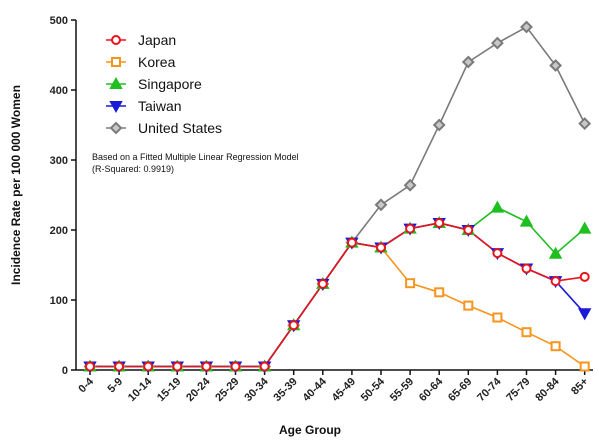  Describe the element at coordinates (489, 389) in the screenshot. I see `x-tick-label: 70-74` at that location.